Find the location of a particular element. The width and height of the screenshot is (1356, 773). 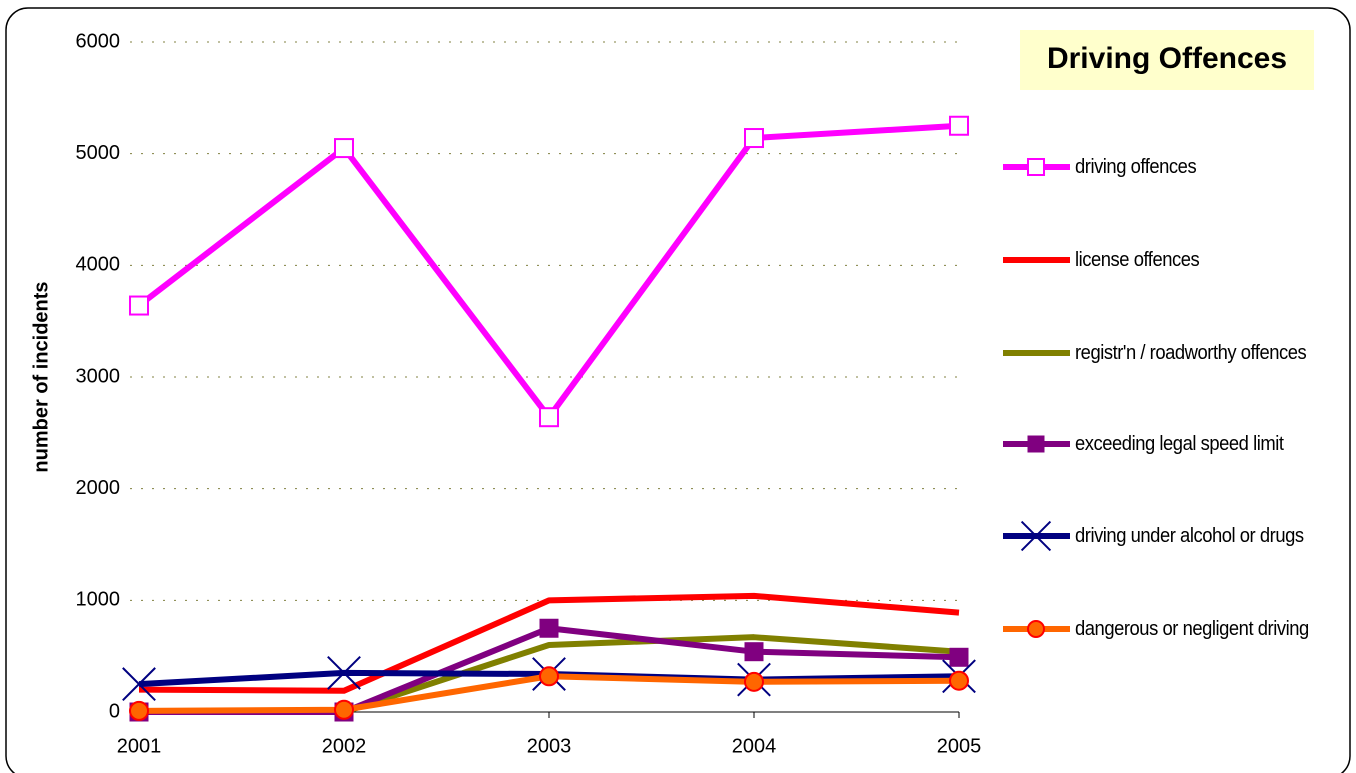

y-tick-label: 3000 is located at coordinates (98, 376).